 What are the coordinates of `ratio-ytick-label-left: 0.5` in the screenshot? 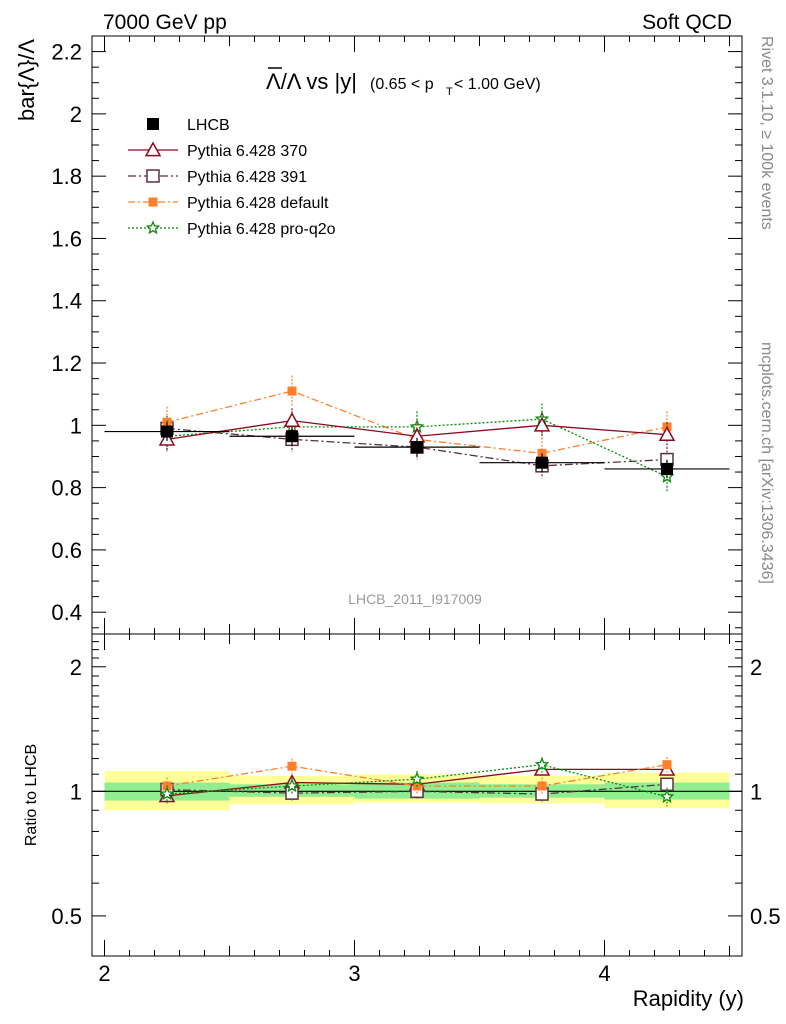 It's located at (66, 916).